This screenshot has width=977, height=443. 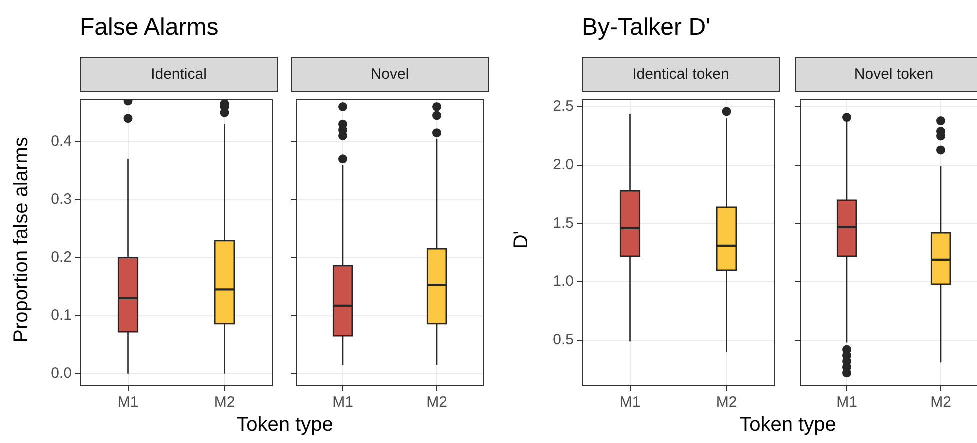 I want to click on y-tick-label: 0.3, so click(x=61, y=199).